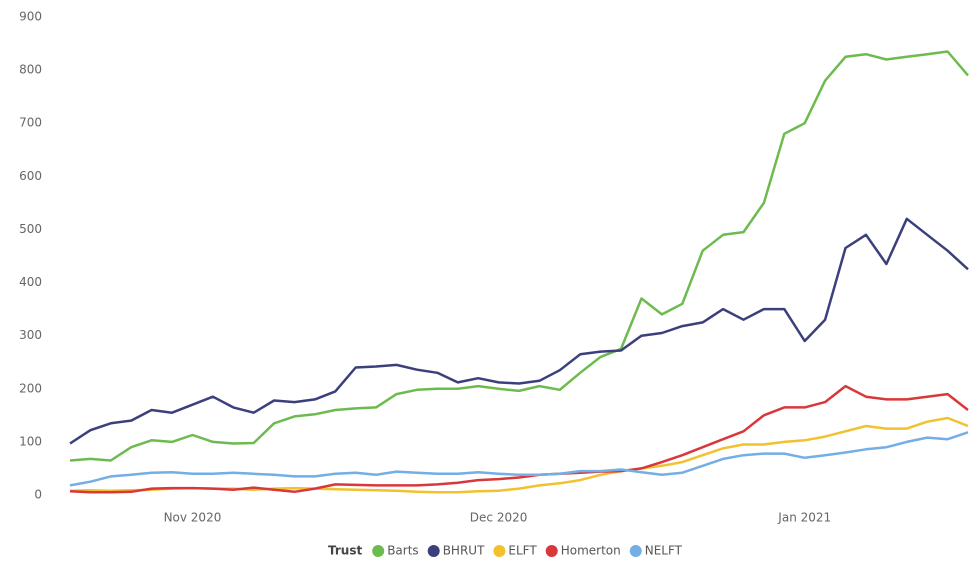 The image size is (975, 566). Describe the element at coordinates (30, 441) in the screenshot. I see `y-tick-label: 100` at that location.